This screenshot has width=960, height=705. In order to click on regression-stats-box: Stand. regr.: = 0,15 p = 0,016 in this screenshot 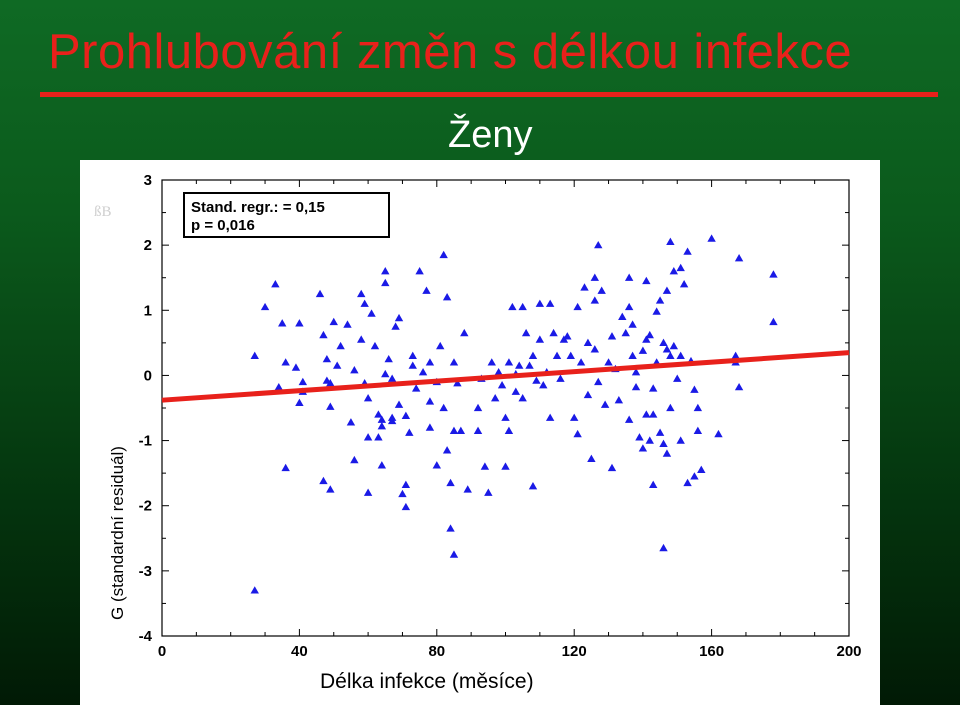, I will do `click(286, 215)`.